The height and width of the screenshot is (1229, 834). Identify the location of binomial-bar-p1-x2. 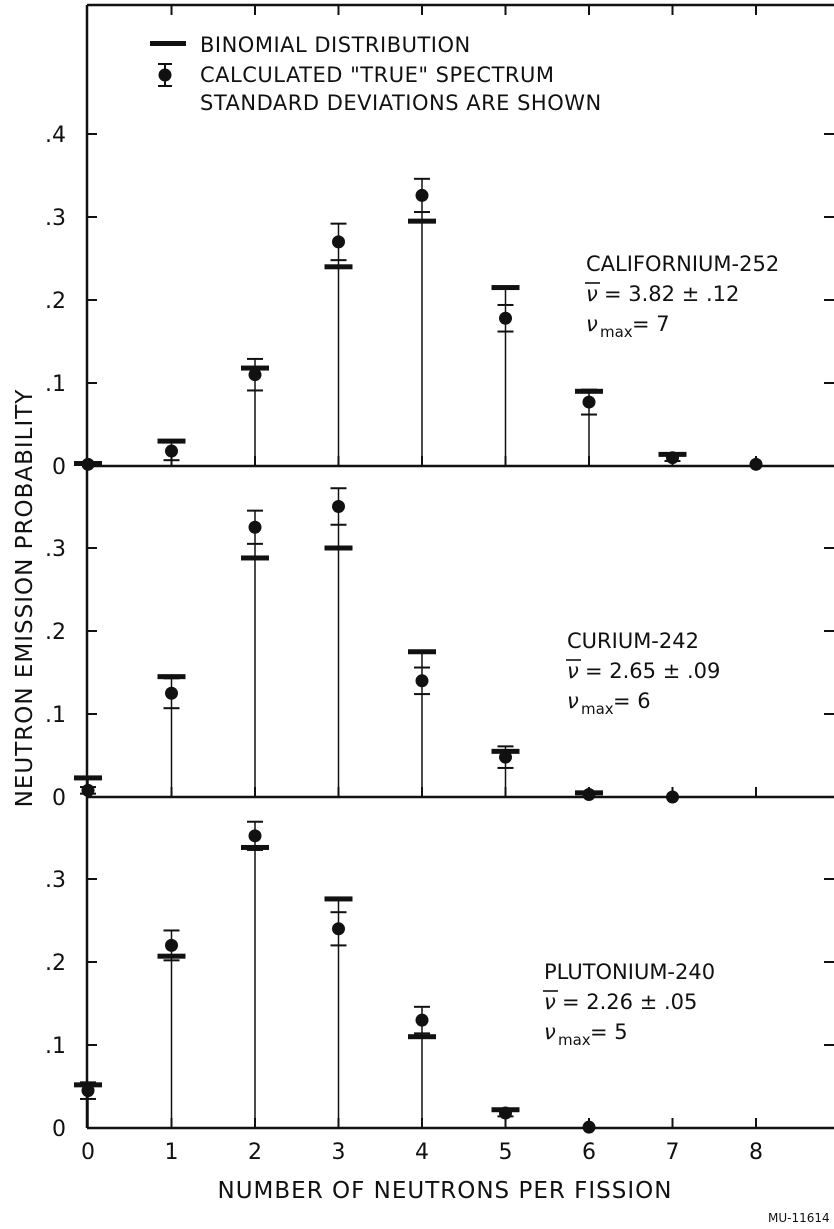
(255, 558).